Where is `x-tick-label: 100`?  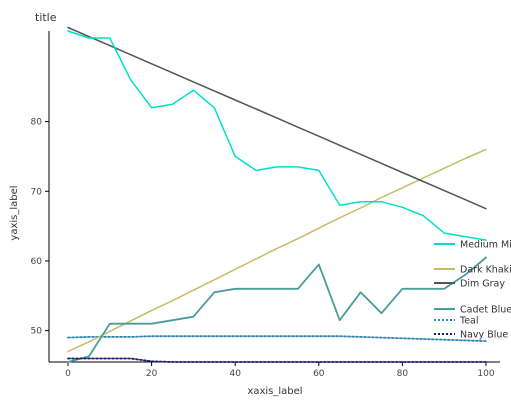
x-tick-label: 100 is located at coordinates (485, 374).